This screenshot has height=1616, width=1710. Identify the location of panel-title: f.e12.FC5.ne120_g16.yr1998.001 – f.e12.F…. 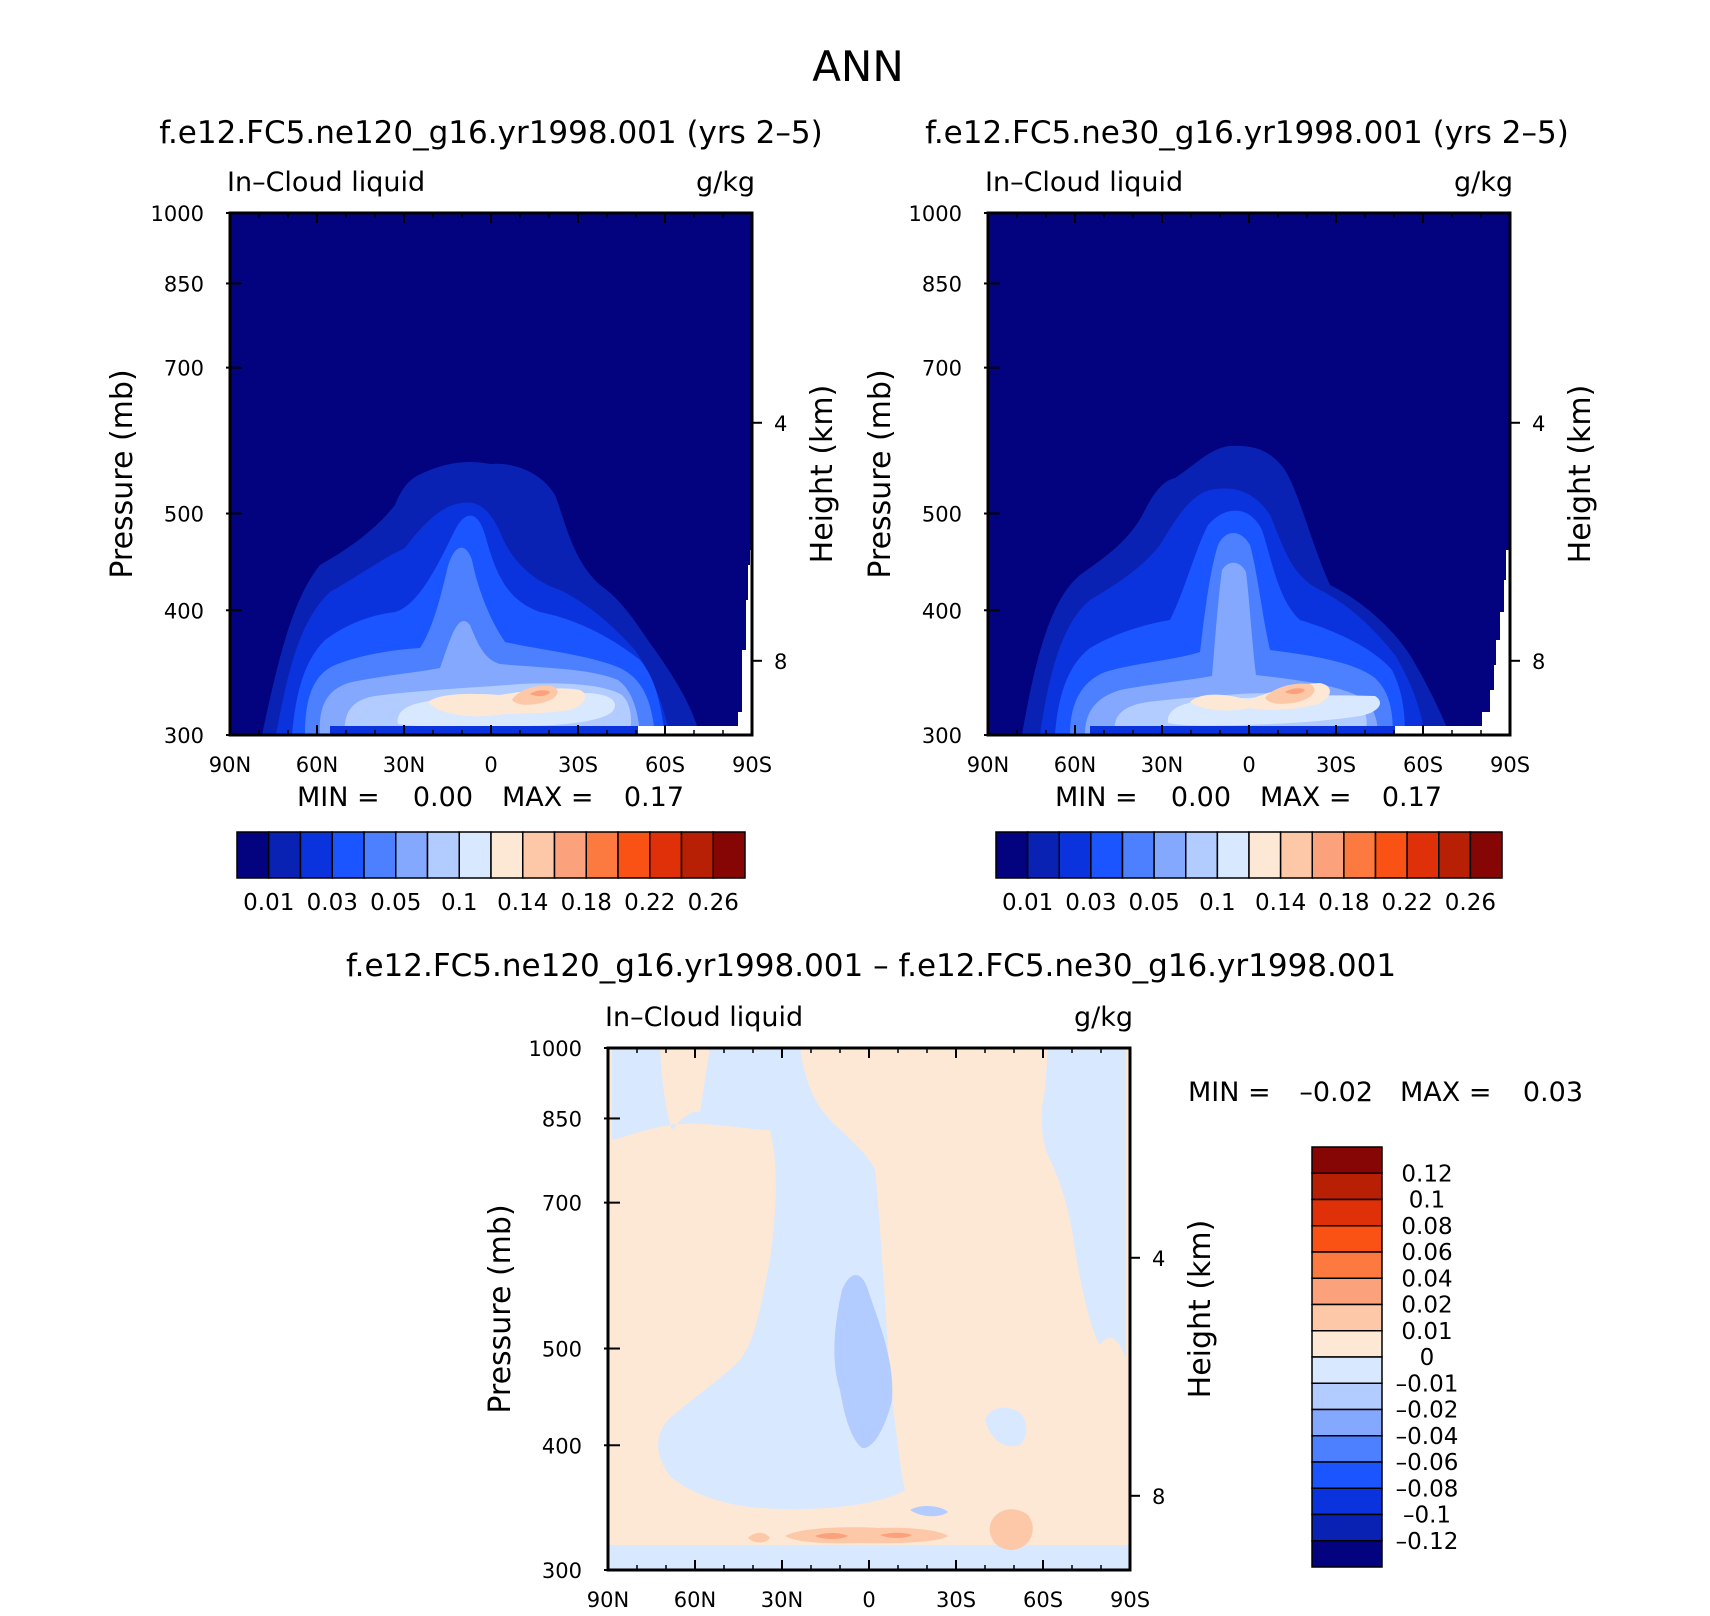
(871, 966).